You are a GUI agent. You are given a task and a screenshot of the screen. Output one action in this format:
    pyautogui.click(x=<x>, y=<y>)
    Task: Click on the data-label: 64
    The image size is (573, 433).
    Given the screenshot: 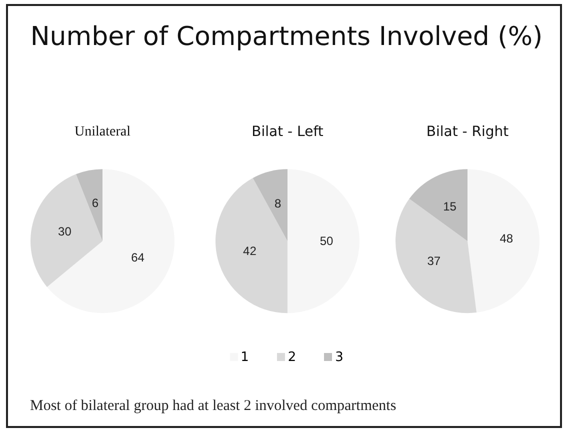 What is the action you would take?
    pyautogui.click(x=138, y=257)
    